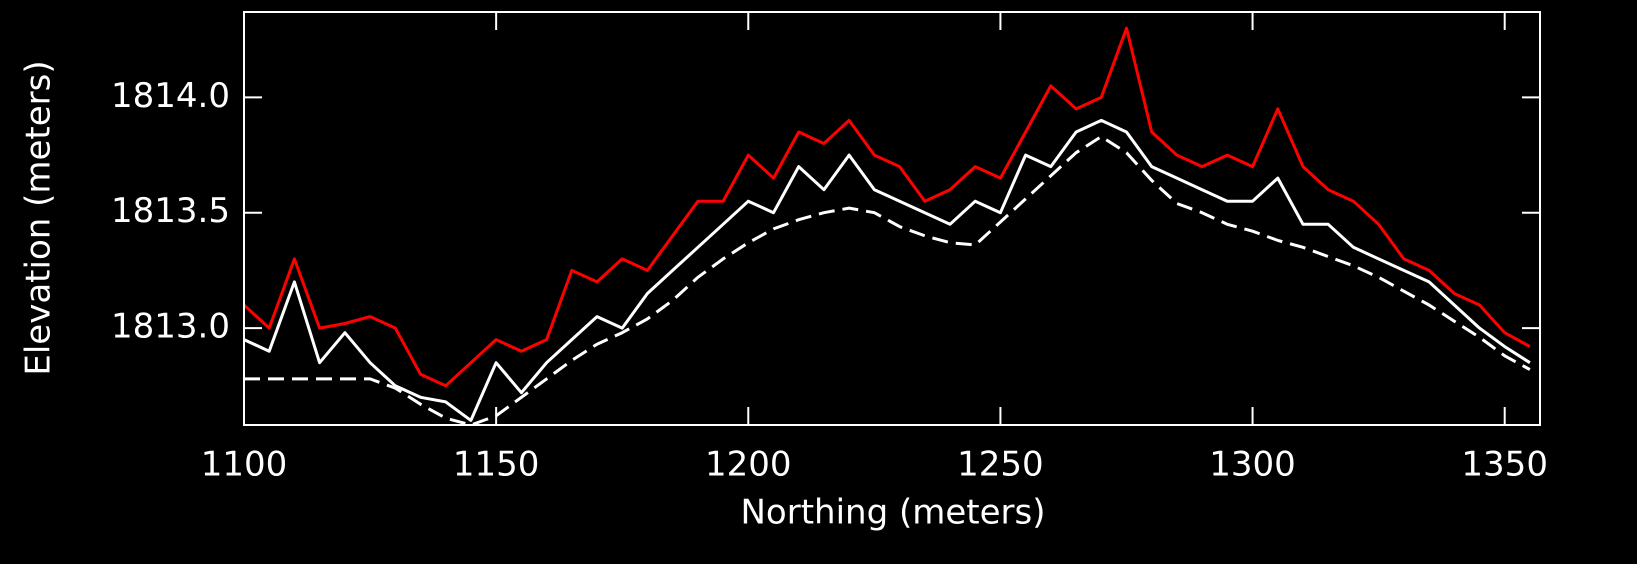 This screenshot has height=564, width=1637. I want to click on x-tick-label: 1100, so click(244, 465).